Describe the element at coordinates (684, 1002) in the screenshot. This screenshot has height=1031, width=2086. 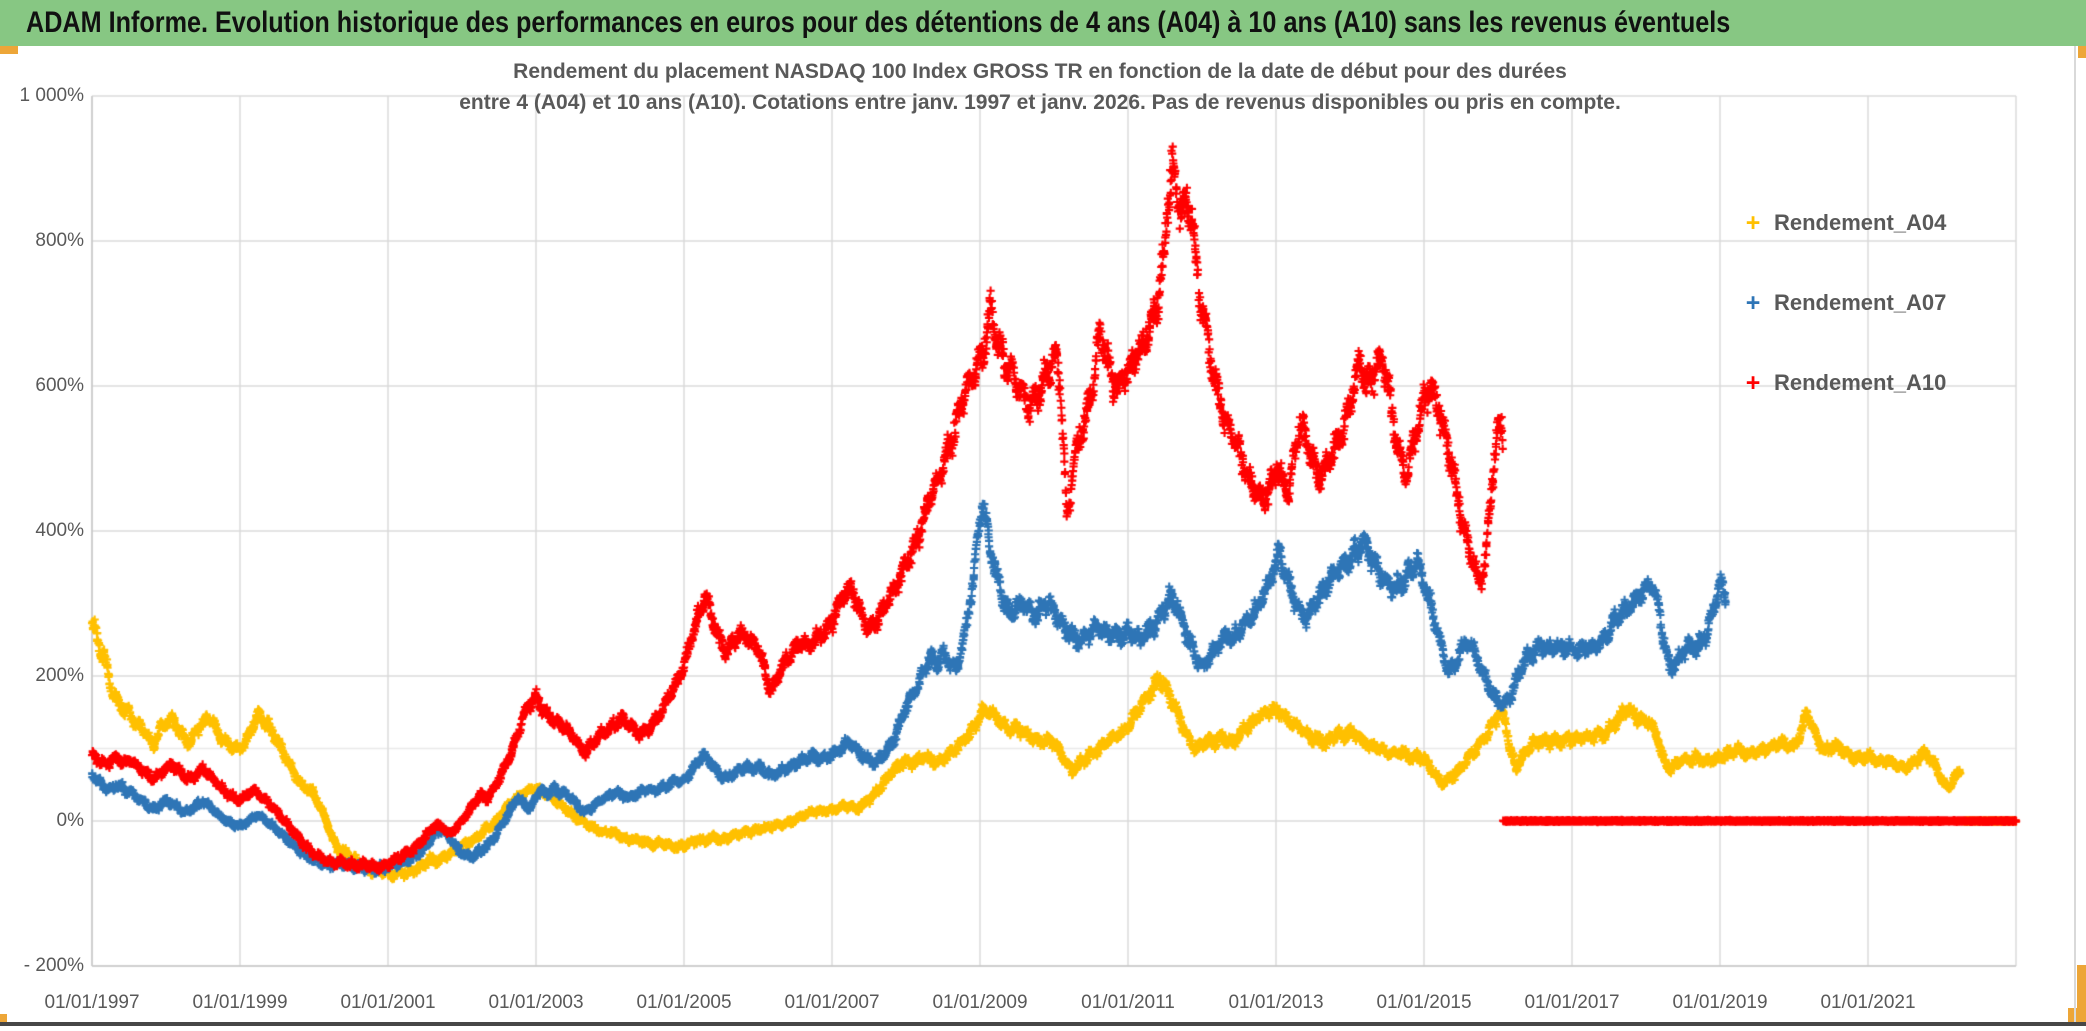
I see `x-axis-tick-label: 01/01/2005` at that location.